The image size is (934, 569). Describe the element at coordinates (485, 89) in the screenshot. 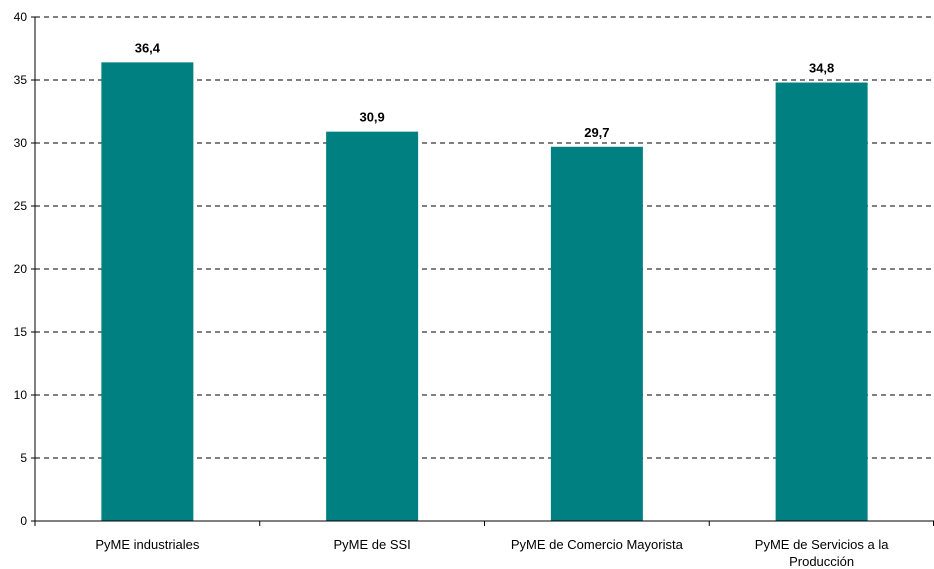

I see `data-labels: 36,4 30,9 29,7 34,8` at that location.